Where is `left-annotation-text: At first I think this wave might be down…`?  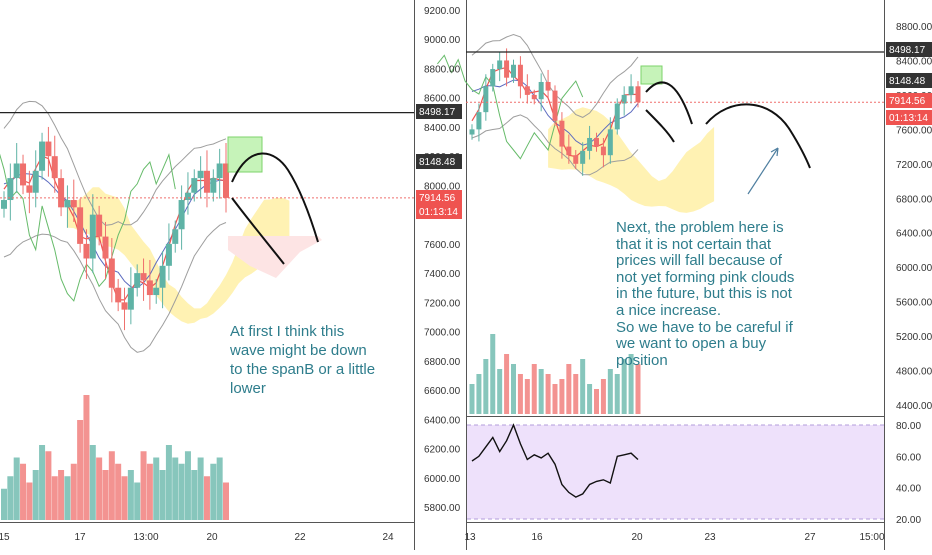 left-annotation-text: At first I think this wave might be down… is located at coordinates (303, 360).